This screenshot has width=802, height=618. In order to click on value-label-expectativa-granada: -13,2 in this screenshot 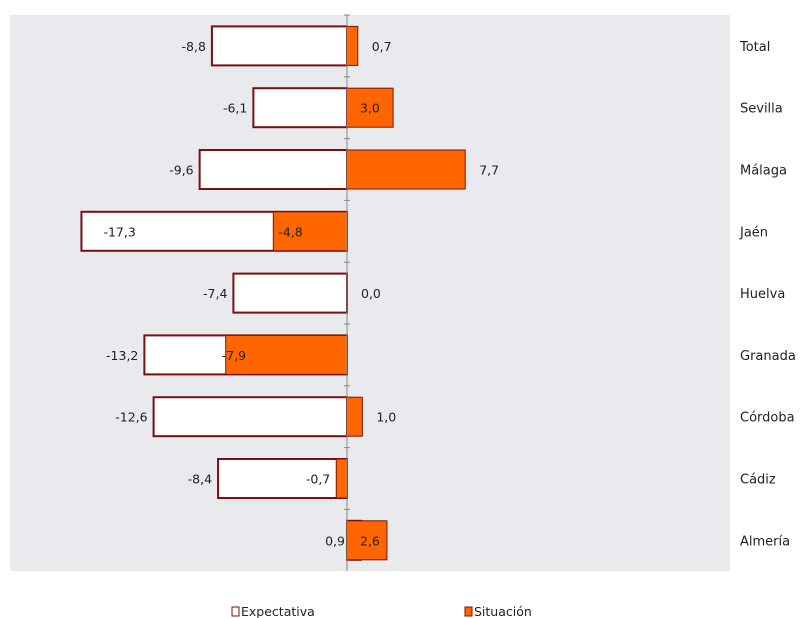, I will do `click(122, 355)`.